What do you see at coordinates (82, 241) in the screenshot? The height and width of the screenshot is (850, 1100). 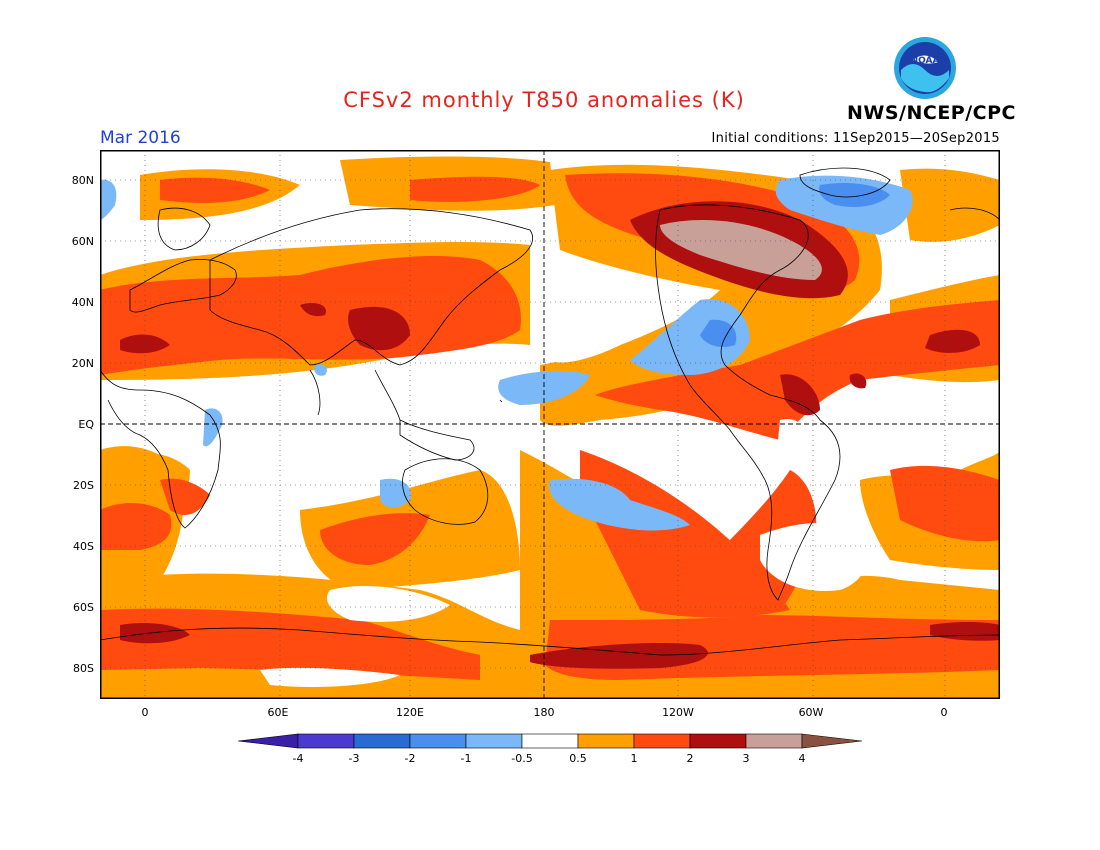 I see `lat-label: 60N` at bounding box center [82, 241].